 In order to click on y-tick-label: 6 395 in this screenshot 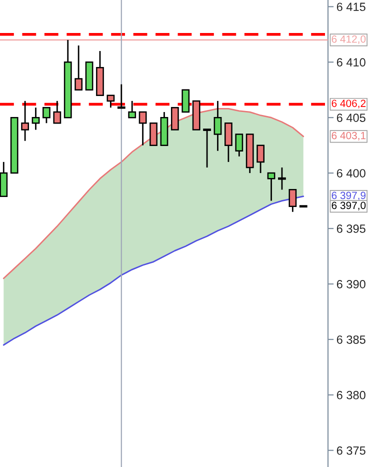, I will do `click(351, 228)`.